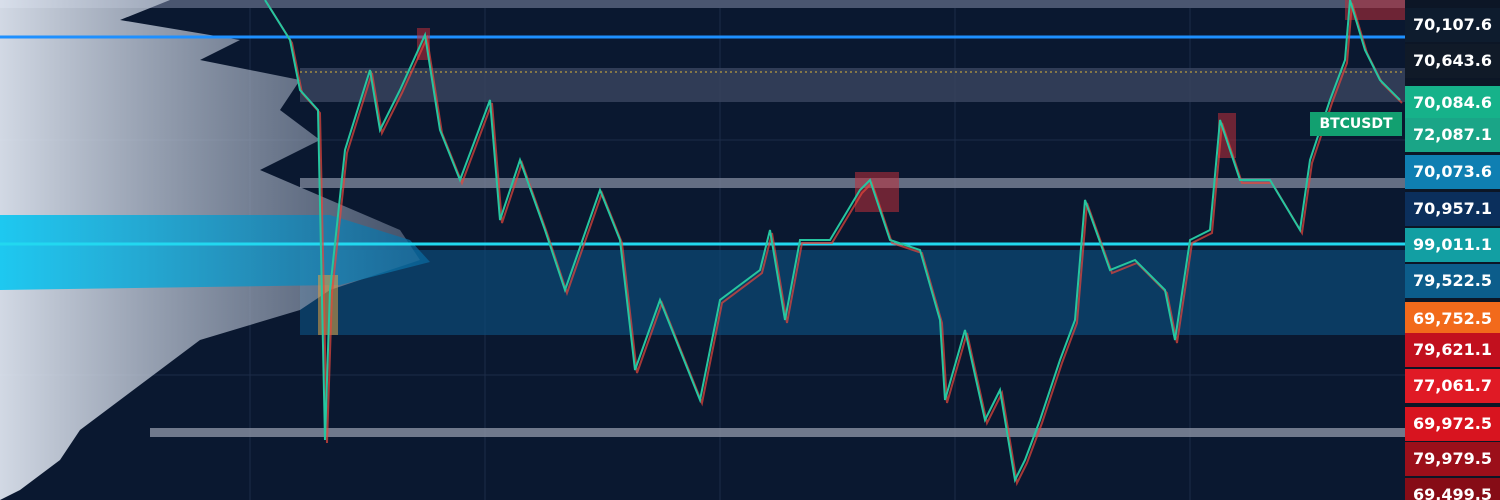  What do you see at coordinates (1452, 459) in the screenshot?
I see `price-label: 79,979.5` at bounding box center [1452, 459].